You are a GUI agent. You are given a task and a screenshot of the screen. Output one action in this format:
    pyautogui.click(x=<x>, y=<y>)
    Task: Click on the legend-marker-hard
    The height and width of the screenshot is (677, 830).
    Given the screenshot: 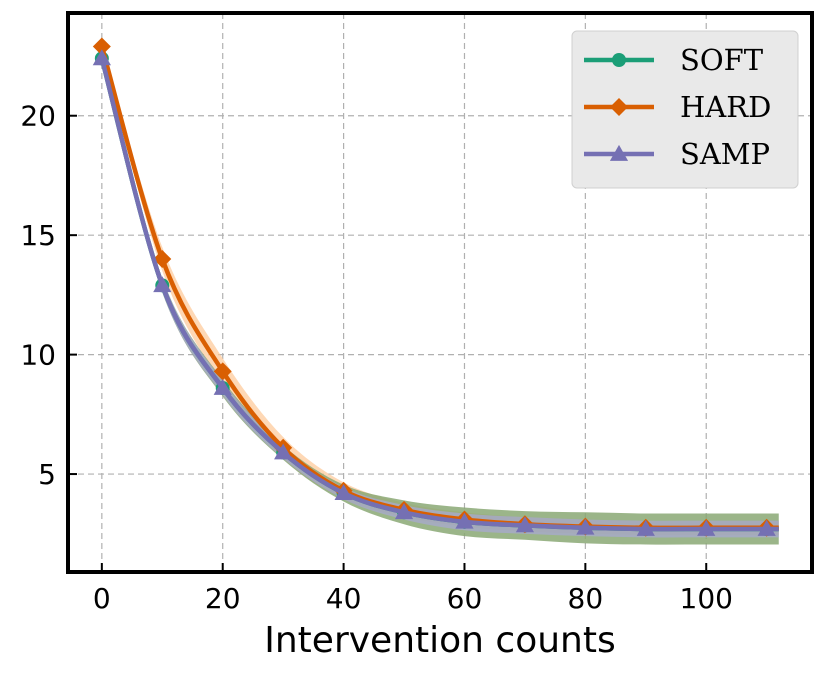 What is the action you would take?
    pyautogui.click(x=619, y=107)
    